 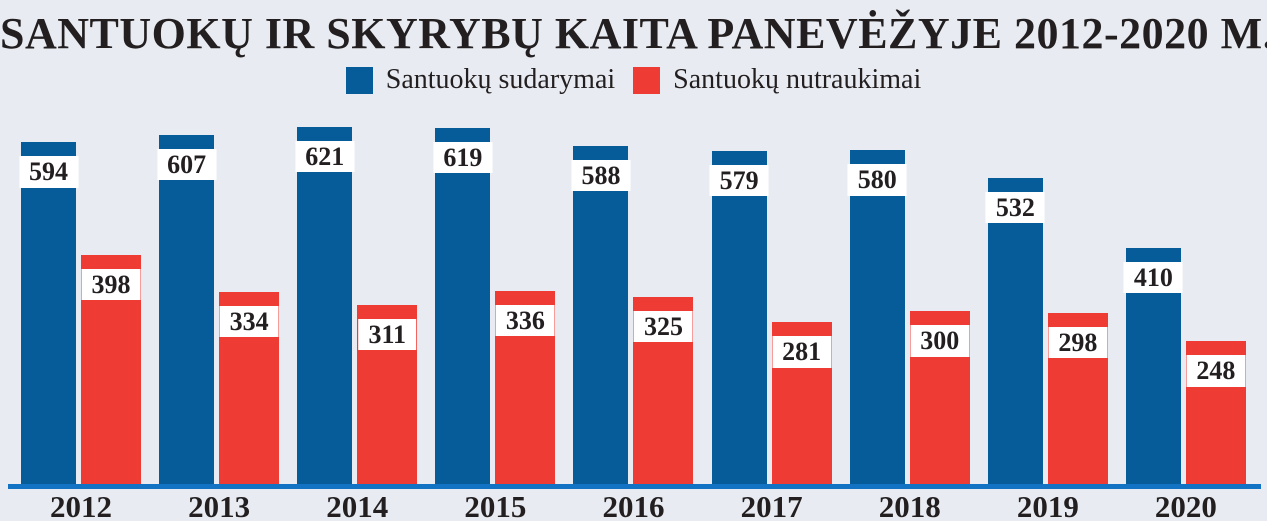 What do you see at coordinates (249, 387) in the screenshot?
I see `bar-divorces-2013: 334` at bounding box center [249, 387].